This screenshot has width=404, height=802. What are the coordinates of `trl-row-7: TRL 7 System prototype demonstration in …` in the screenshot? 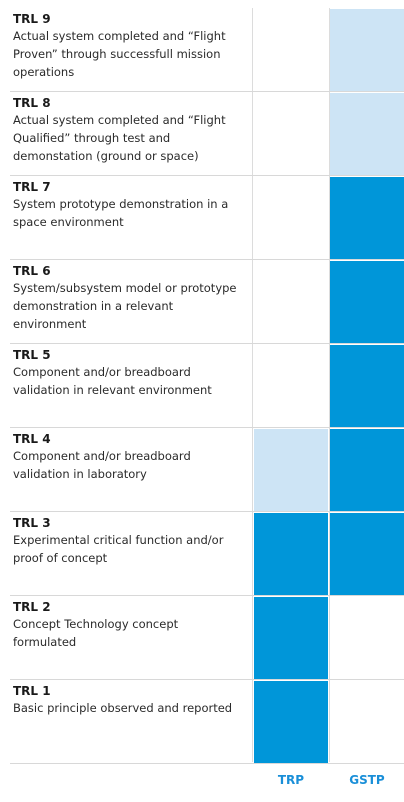 It's located at (202, 218).